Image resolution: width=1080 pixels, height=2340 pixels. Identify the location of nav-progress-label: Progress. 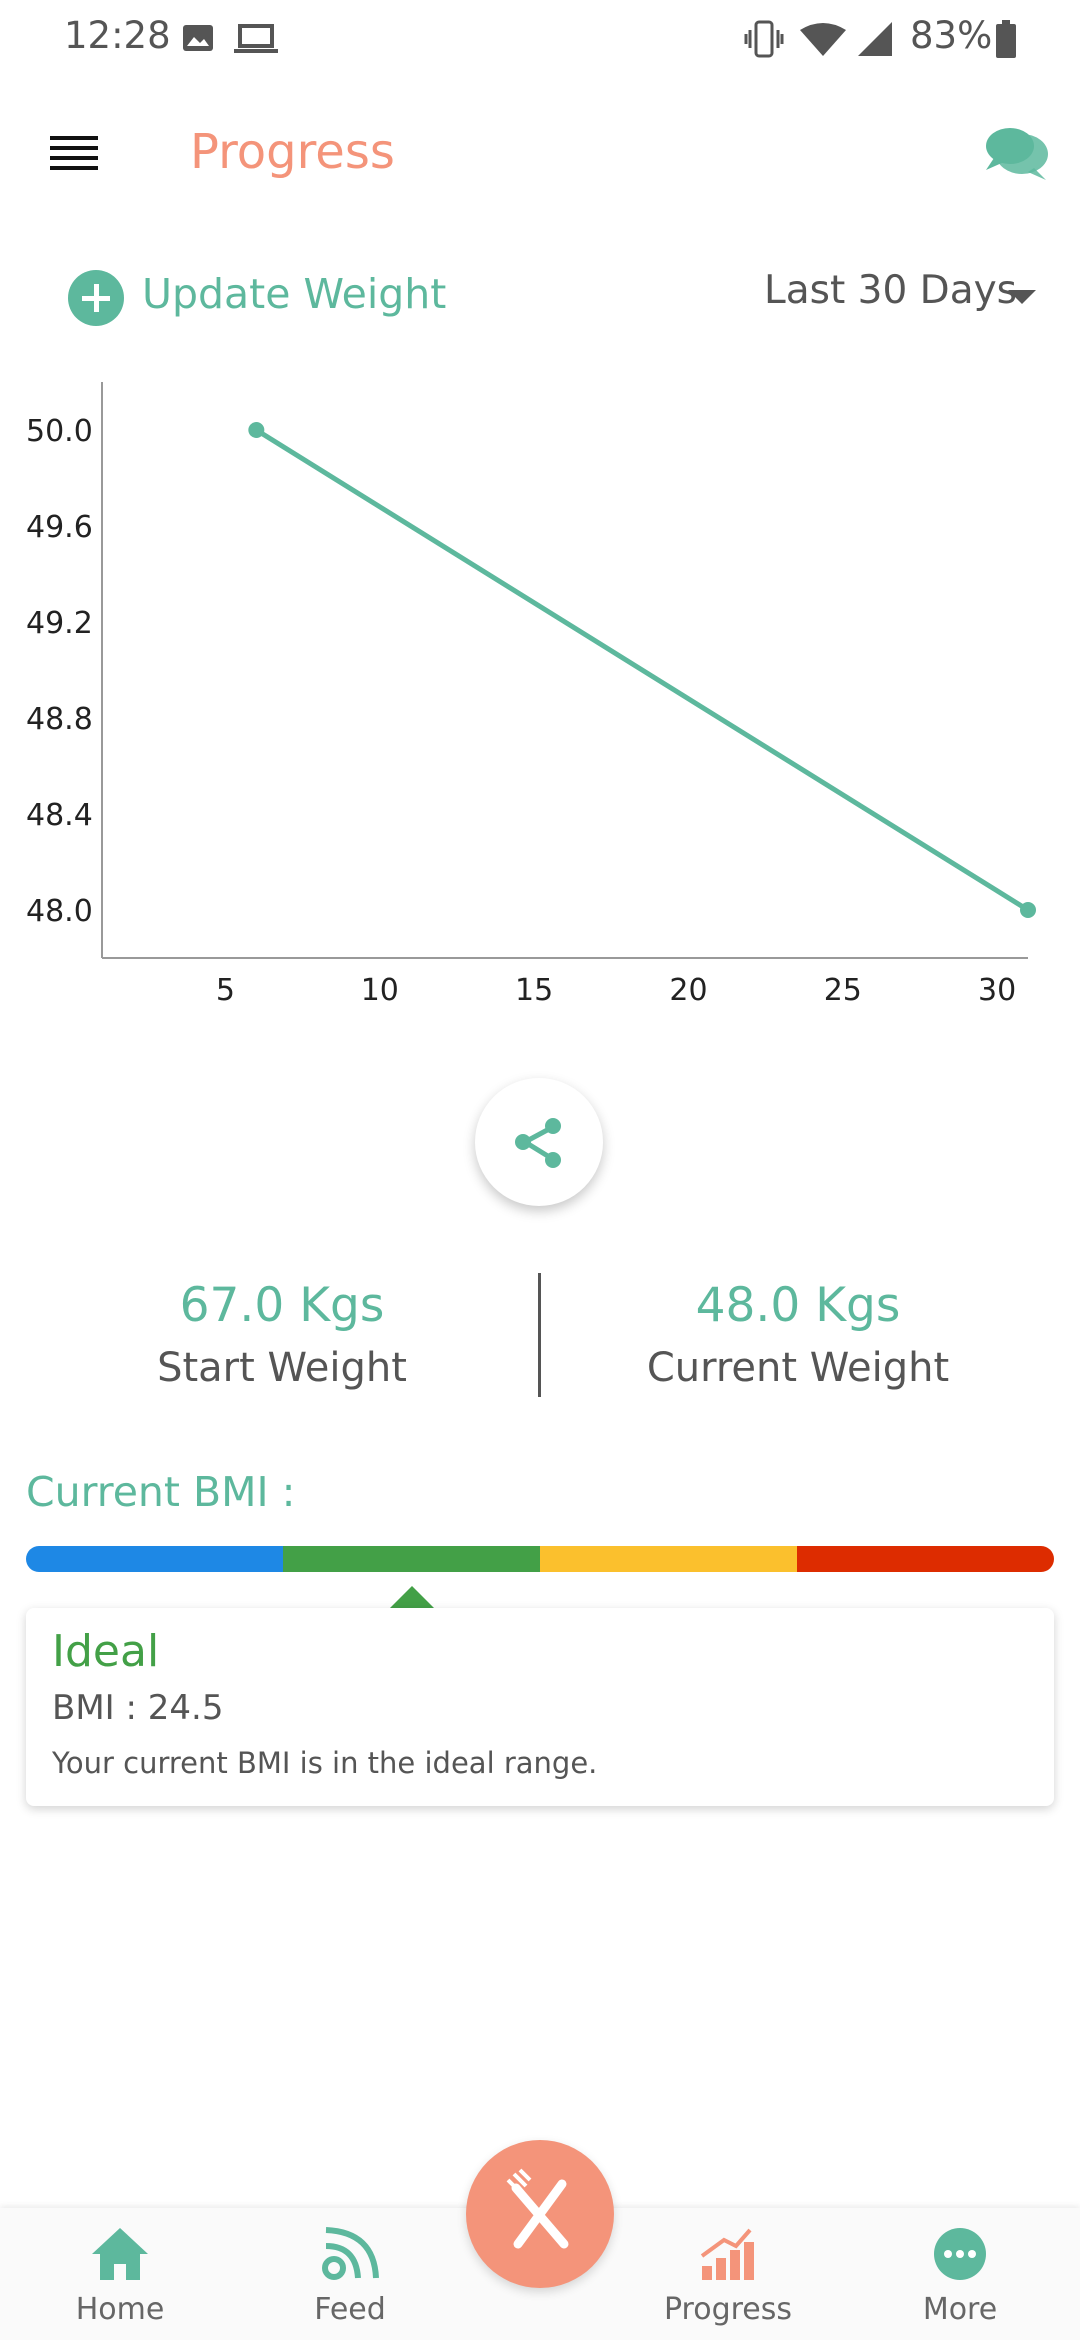
(728, 2309).